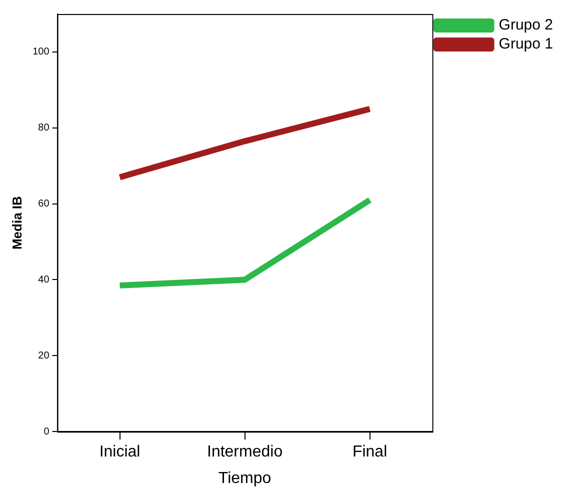 This screenshot has height=492, width=567. I want to click on y-tick-label: 60, so click(44, 204).